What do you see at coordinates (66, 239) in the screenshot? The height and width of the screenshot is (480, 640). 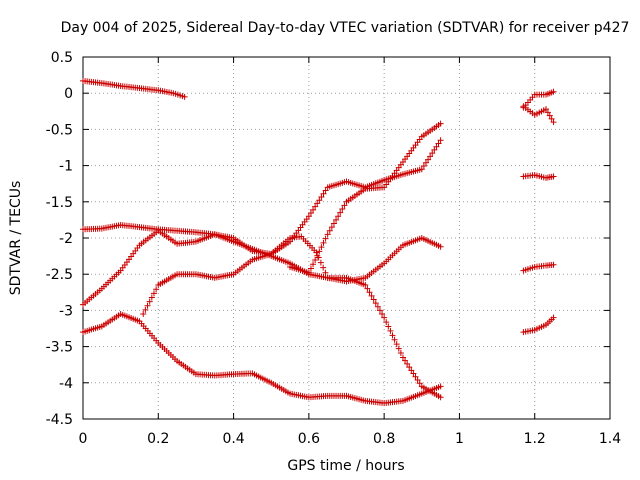 I see `y-tick-label: -2` at bounding box center [66, 239].